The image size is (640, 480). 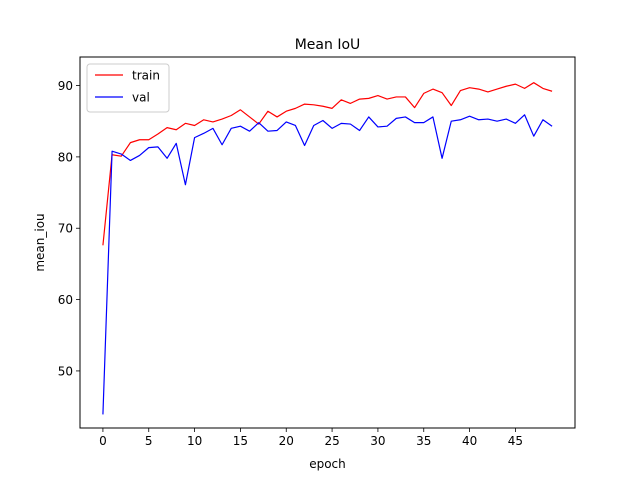 What do you see at coordinates (328, 45) in the screenshot?
I see `chart-title: Mean IoU` at bounding box center [328, 45].